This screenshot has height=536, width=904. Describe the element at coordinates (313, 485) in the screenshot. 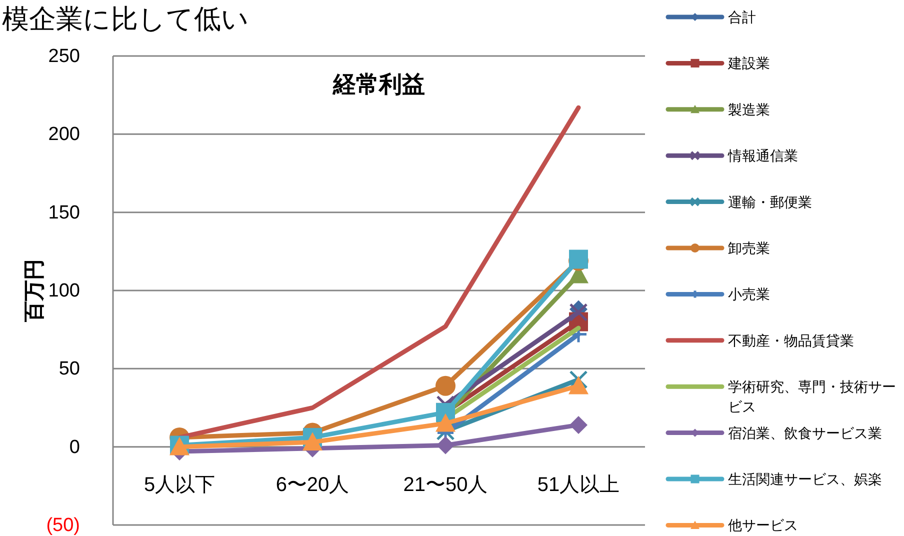

I see `x-tick-label: 6〜20人` at that location.